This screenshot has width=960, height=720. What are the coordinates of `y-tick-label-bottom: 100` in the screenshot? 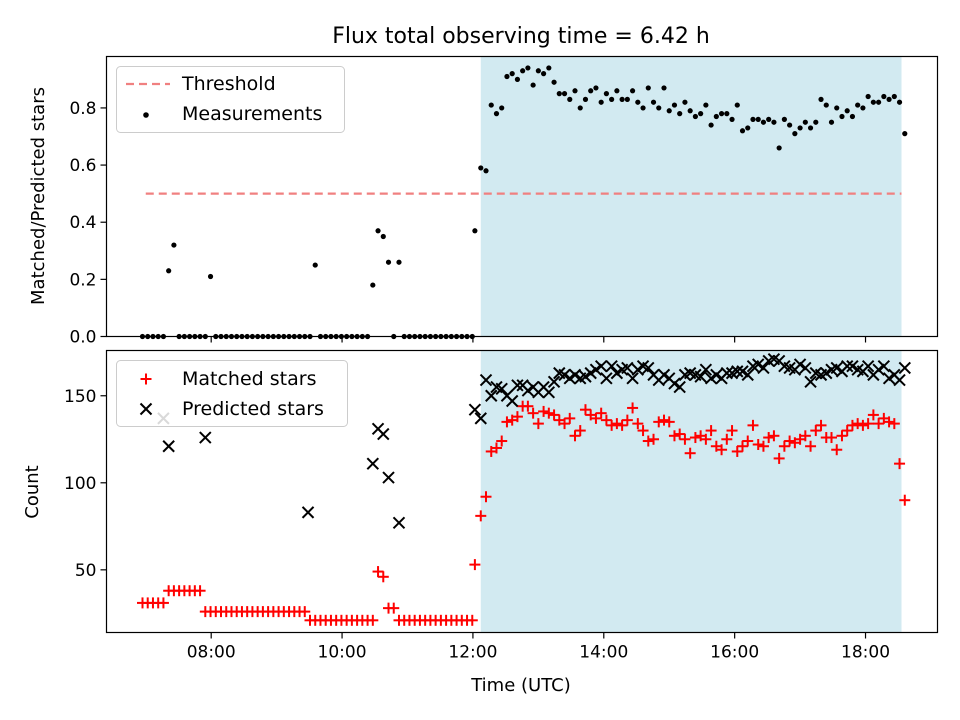 It's located at (80, 484).